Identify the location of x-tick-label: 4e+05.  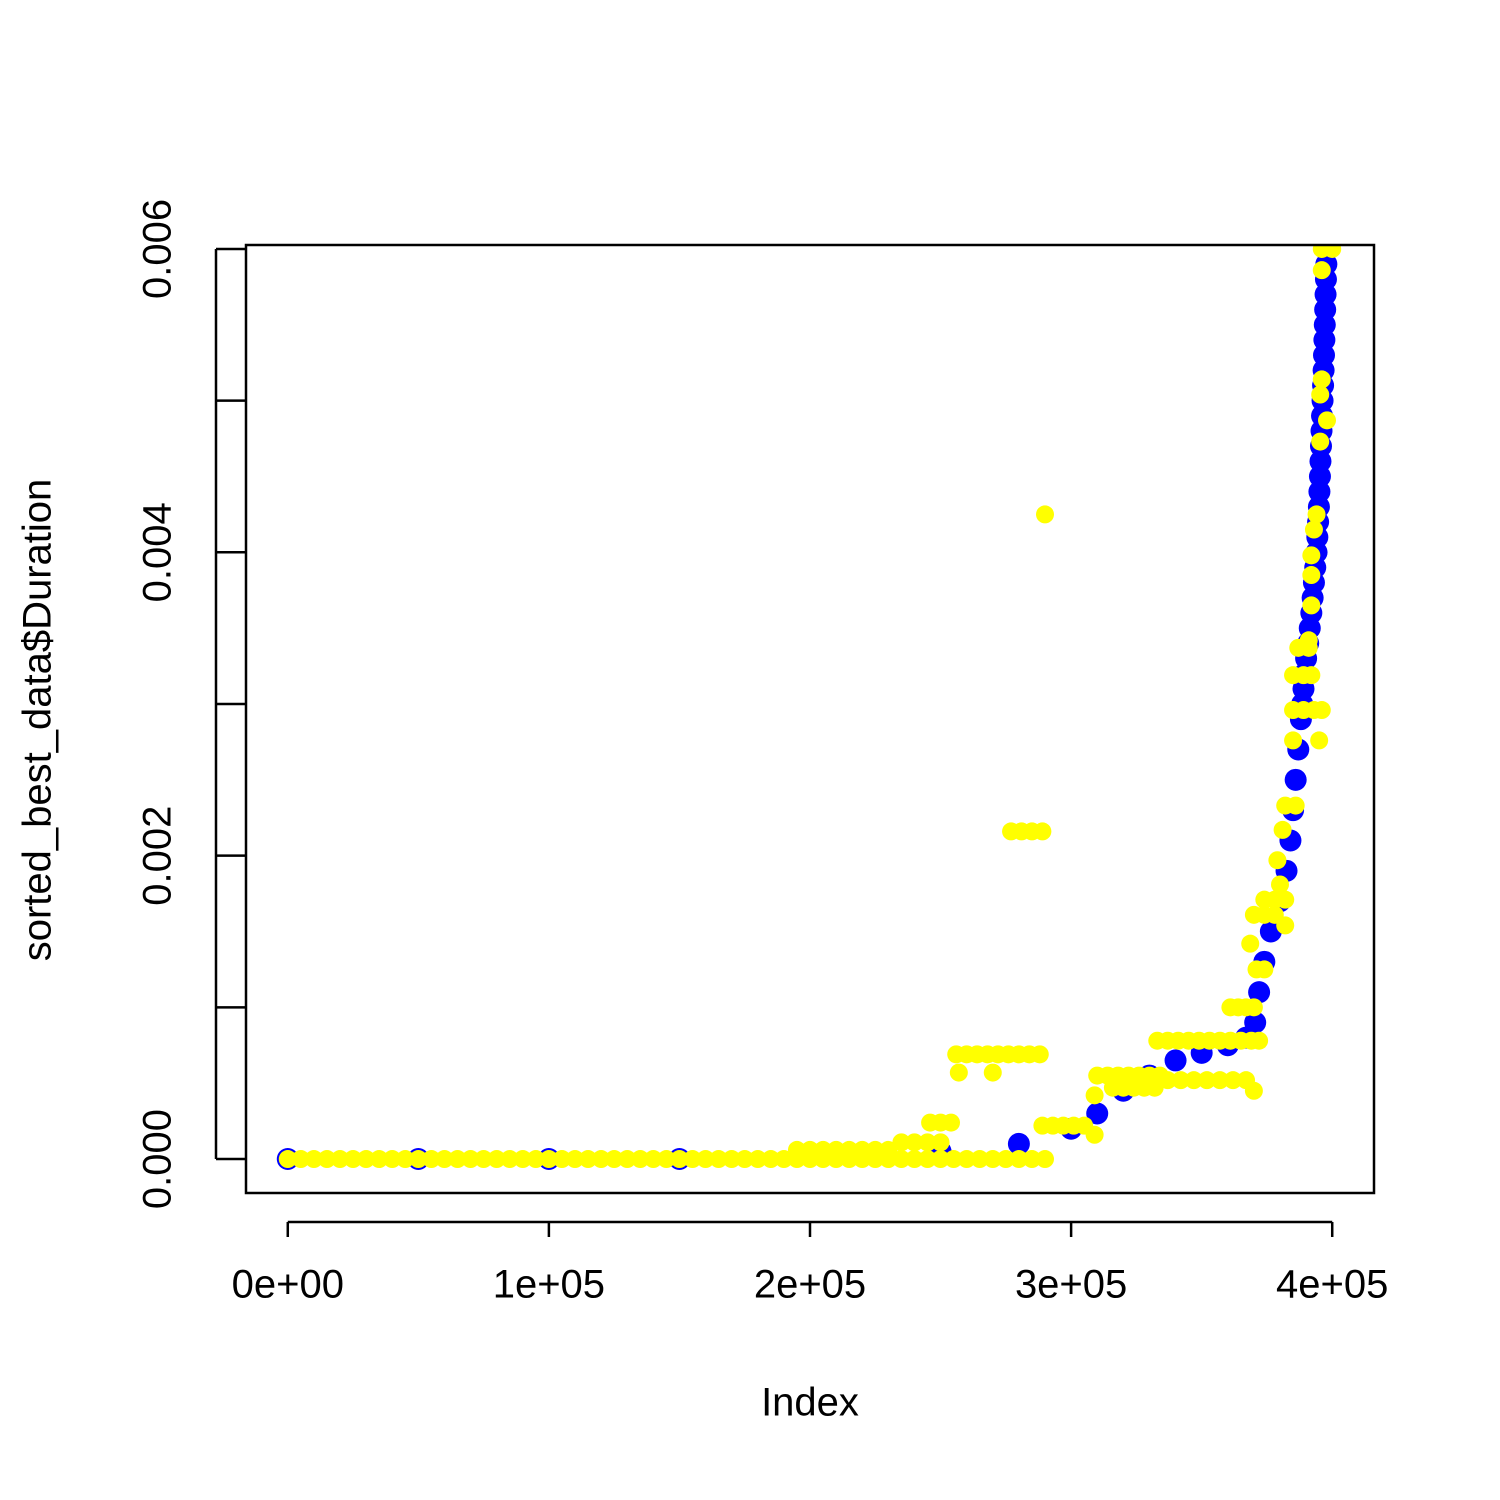
(1332, 1285).